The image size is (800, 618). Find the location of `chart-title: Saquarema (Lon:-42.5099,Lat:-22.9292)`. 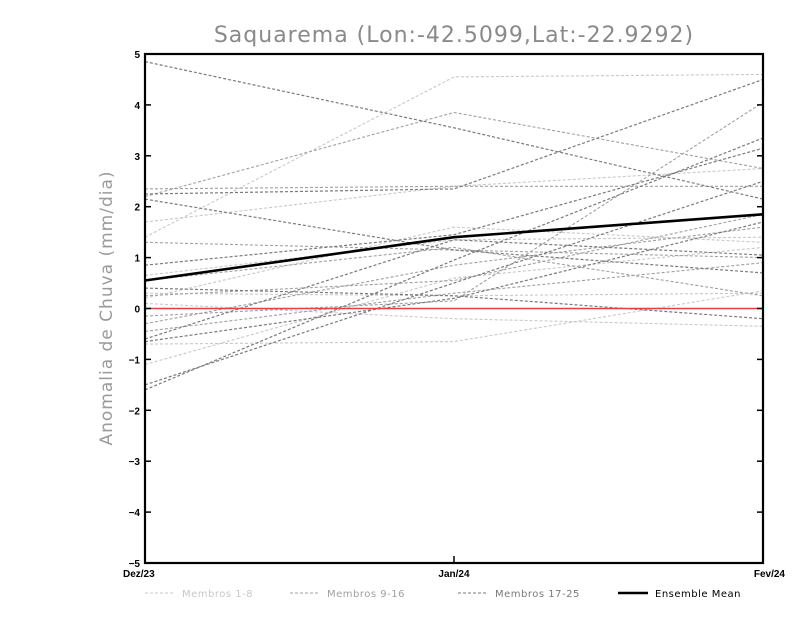

chart-title: Saquarema (Lon:-42.5099,Lat:-22.9292) is located at coordinates (454, 35).